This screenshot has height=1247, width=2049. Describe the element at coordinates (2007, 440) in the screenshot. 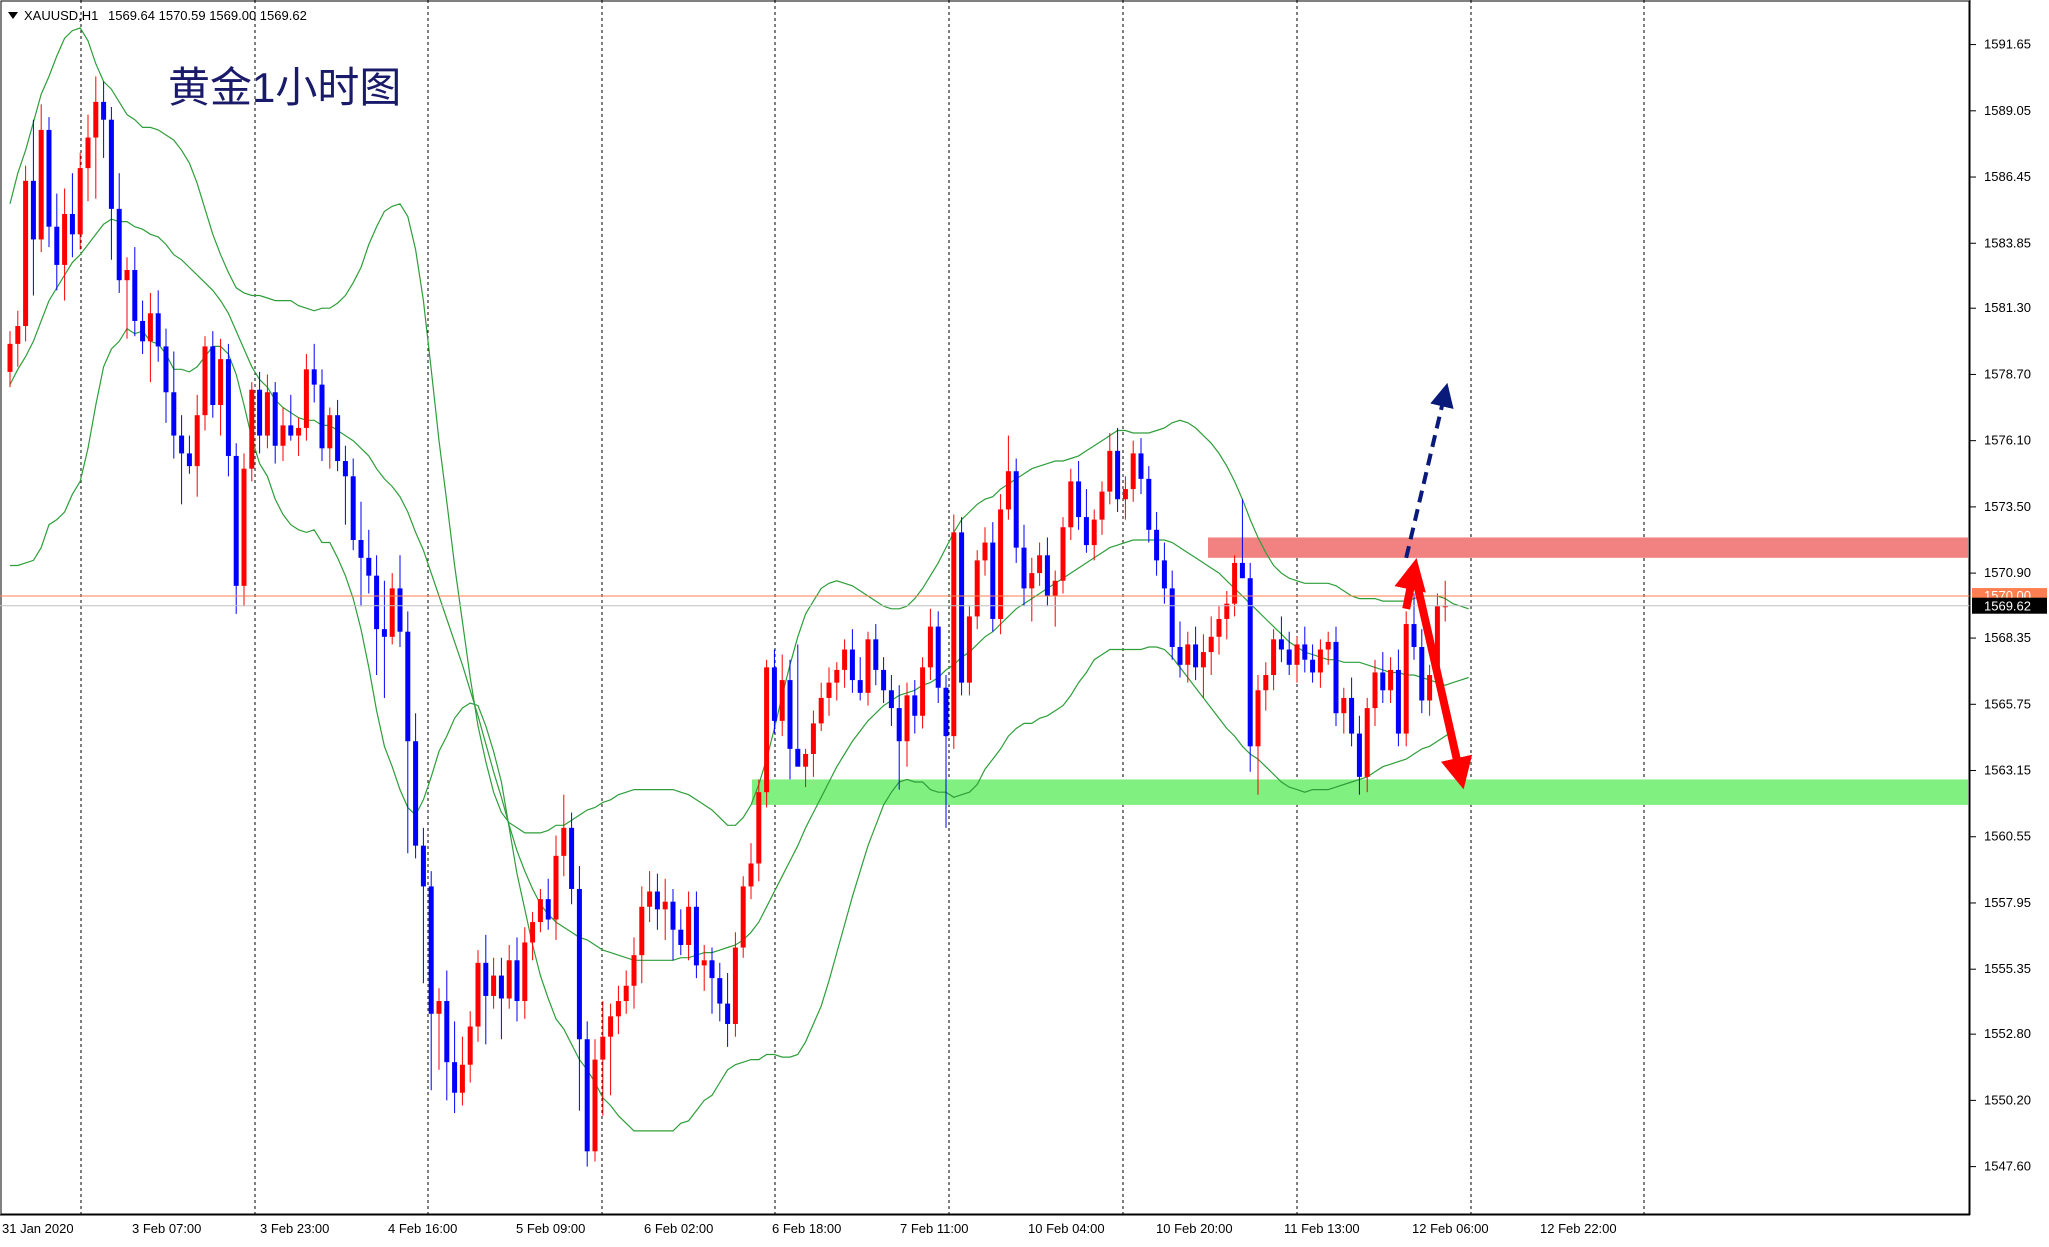

I see `y-tick-label: 1576.10` at that location.